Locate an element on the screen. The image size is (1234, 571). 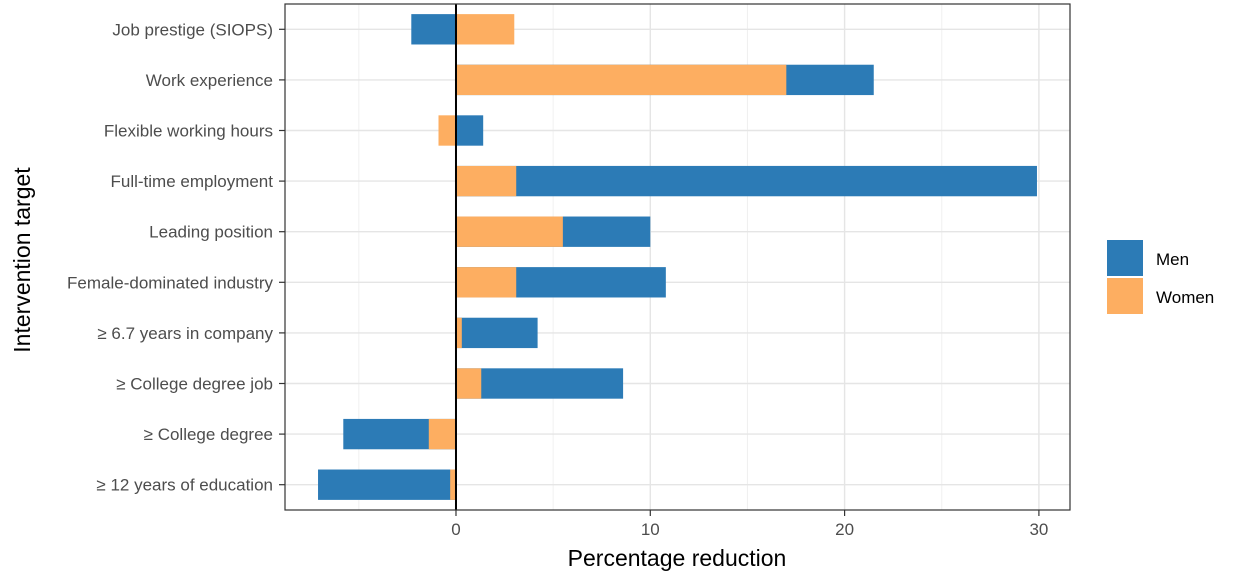
bar-women-6-7-years-in-company is located at coordinates (458, 333).